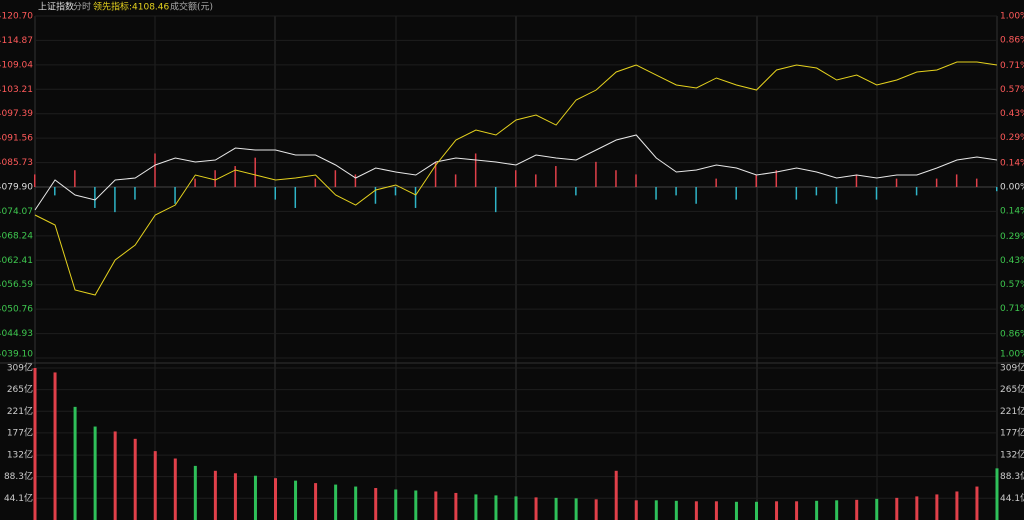 This screenshot has width=1024, height=520. What do you see at coordinates (16, 355) in the screenshot?
I see `y-tick-label: 4039.10` at bounding box center [16, 355].